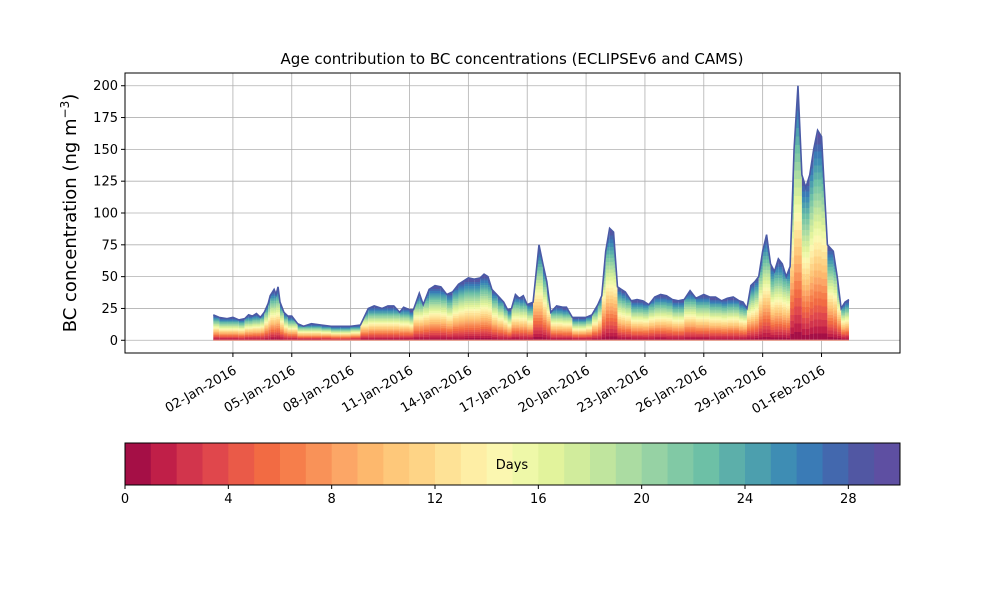 The height and width of the screenshot is (600, 1000). Describe the element at coordinates (332, 499) in the screenshot. I see `colorbar-tick-label: 8` at that location.